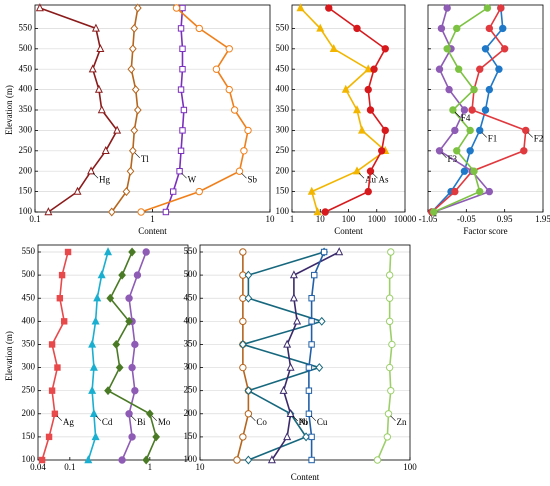  What do you see at coordinates (370, 179) in the screenshot?
I see `series-label: Au` at bounding box center [370, 179].